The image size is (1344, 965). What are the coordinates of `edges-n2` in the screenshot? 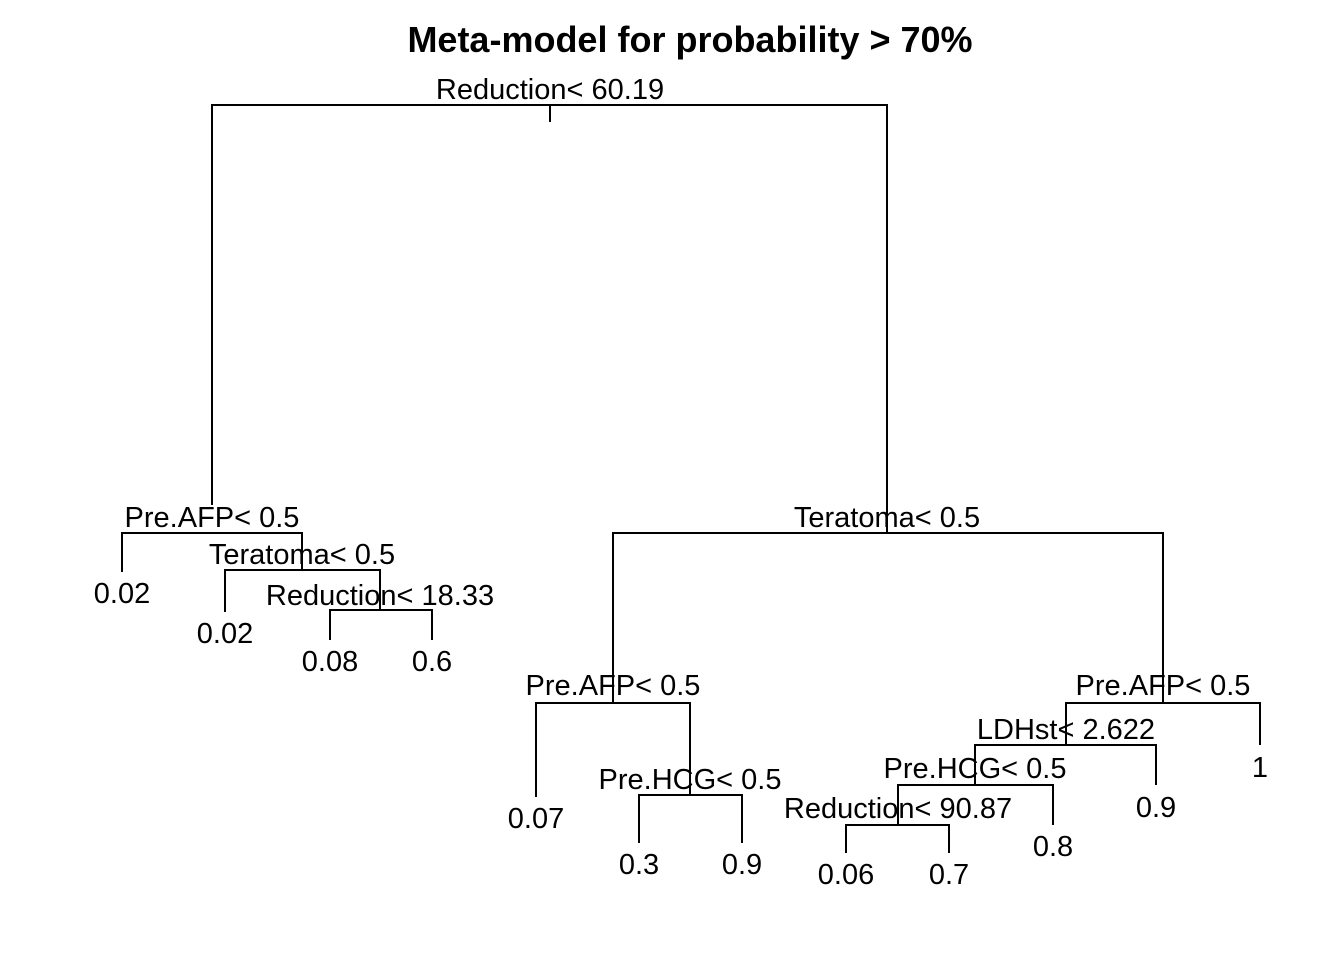 It's located at (212, 552).